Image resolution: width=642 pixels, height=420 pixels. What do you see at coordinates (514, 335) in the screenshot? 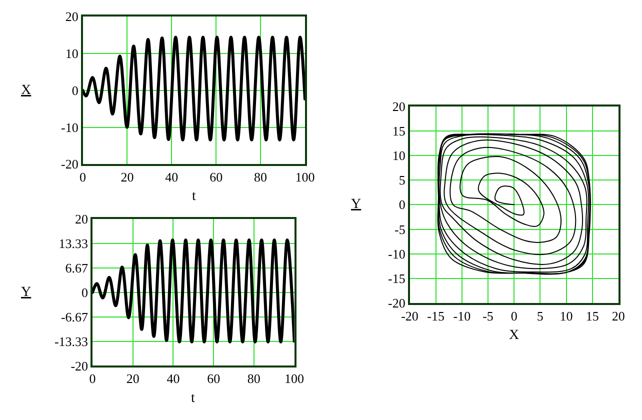
I see `x-axis-title: X` at bounding box center [514, 335].